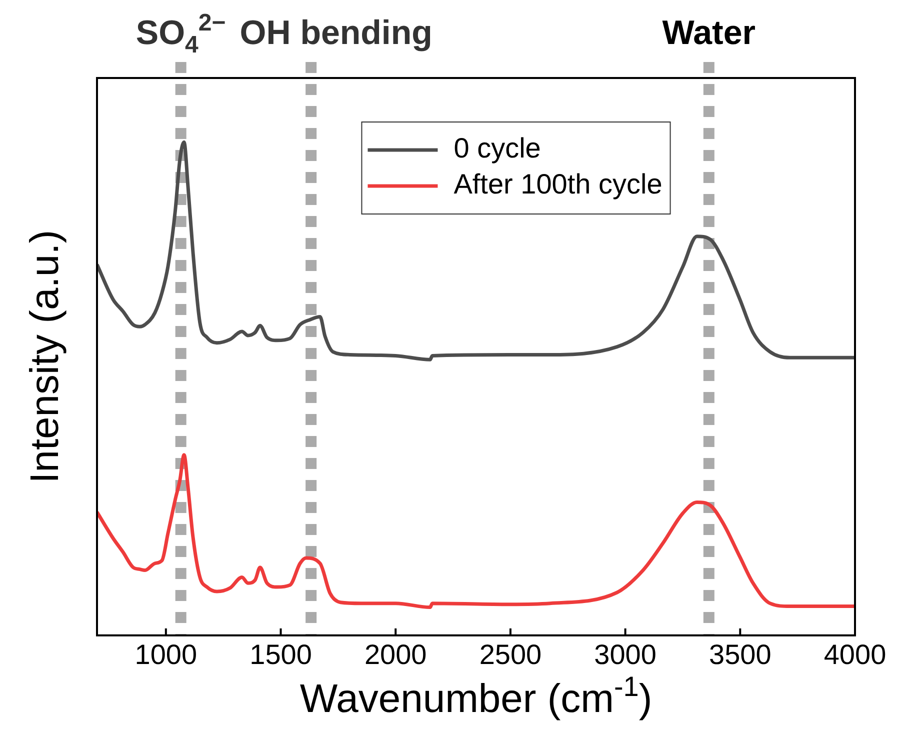  Describe the element at coordinates (558, 184) in the screenshot. I see `legend-label: After 100th cycle` at that location.